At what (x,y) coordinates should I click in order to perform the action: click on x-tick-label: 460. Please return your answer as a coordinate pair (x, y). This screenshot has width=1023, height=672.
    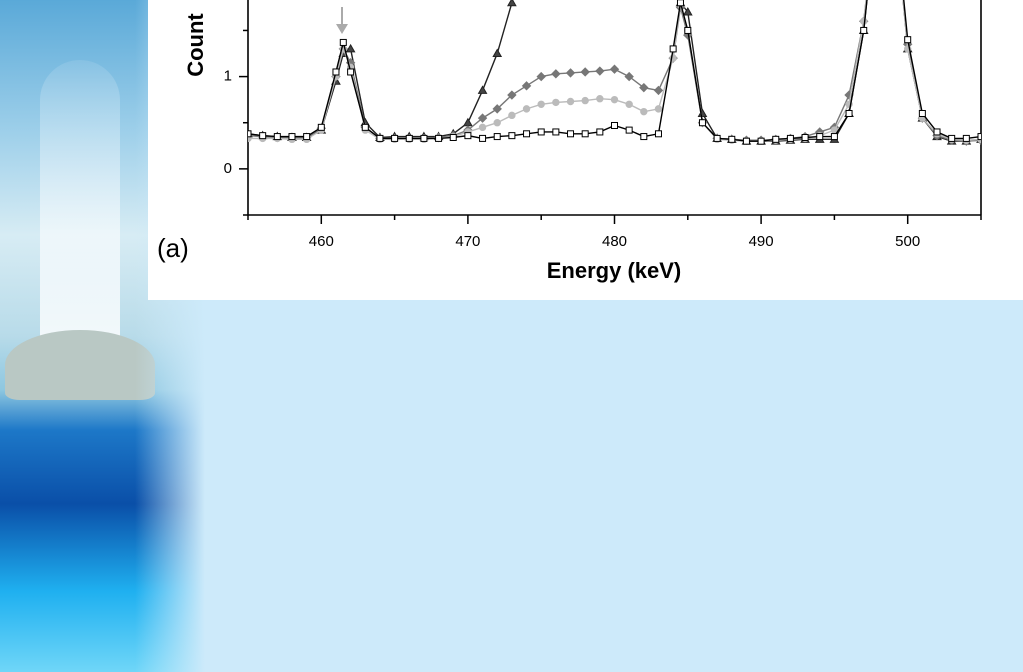
    Looking at the image, I should click on (321, 241).